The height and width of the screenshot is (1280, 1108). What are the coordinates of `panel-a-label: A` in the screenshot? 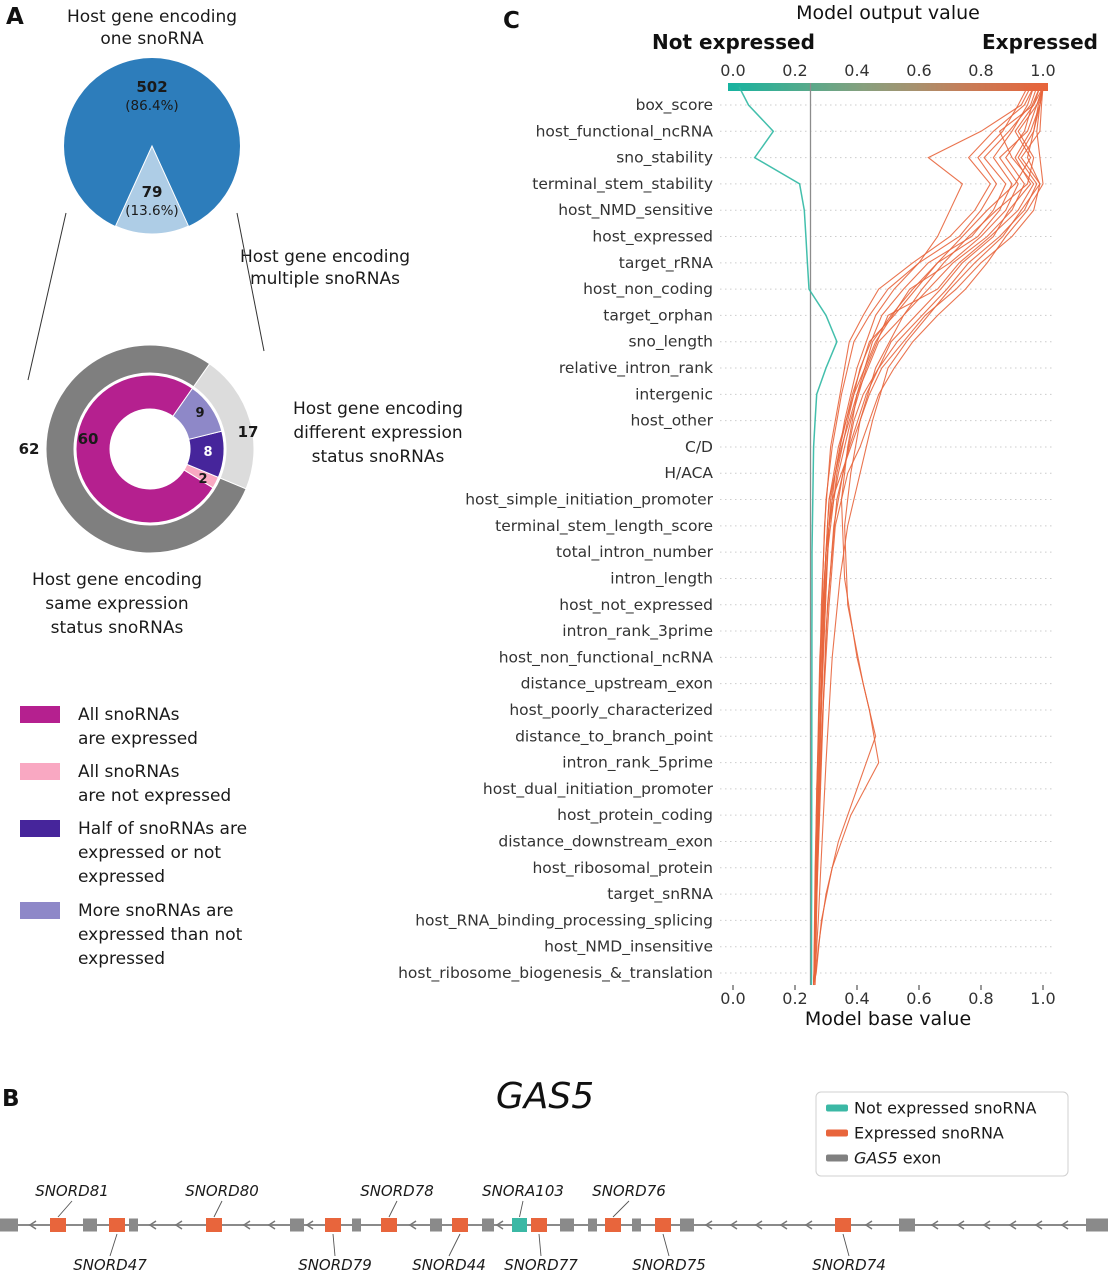 It's located at (15, 17).